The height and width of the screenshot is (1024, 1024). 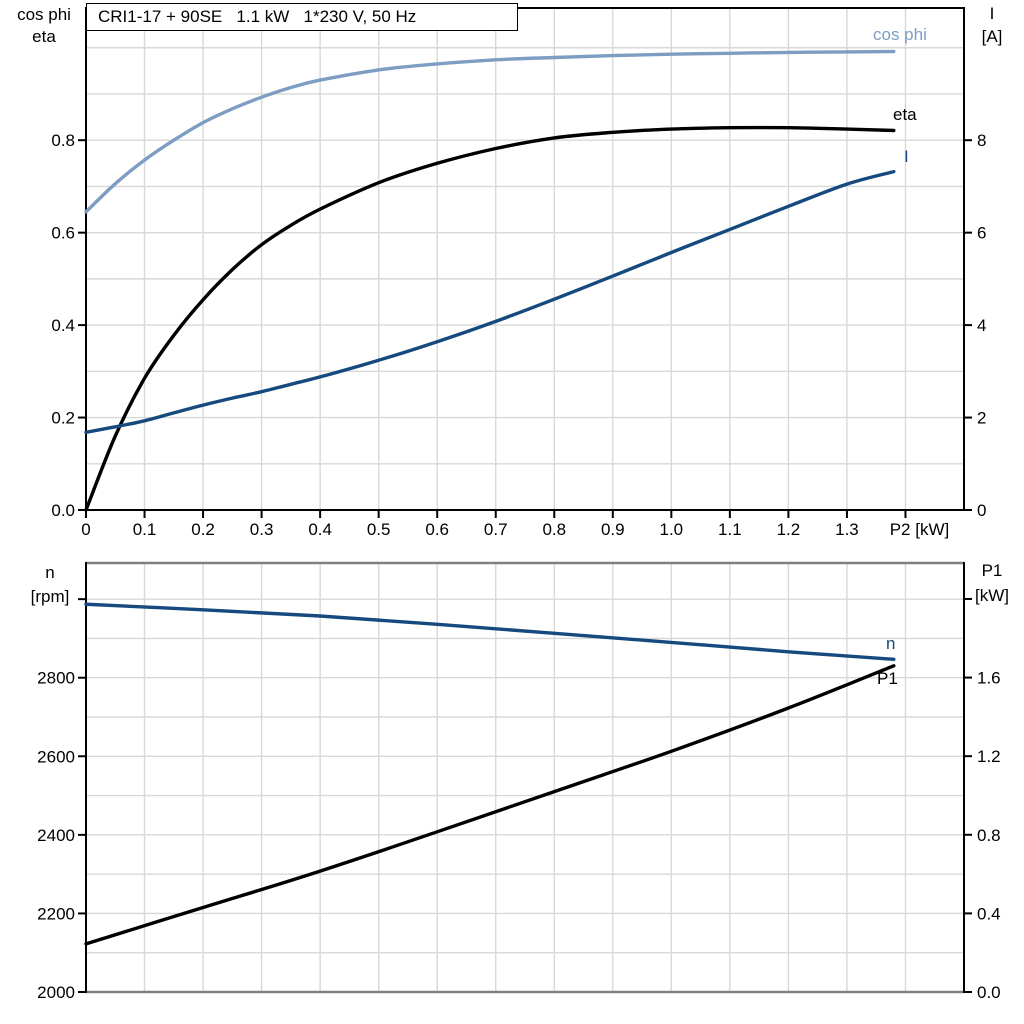 I want to click on x-axis-tick-label: 0.4, so click(x=320, y=529).